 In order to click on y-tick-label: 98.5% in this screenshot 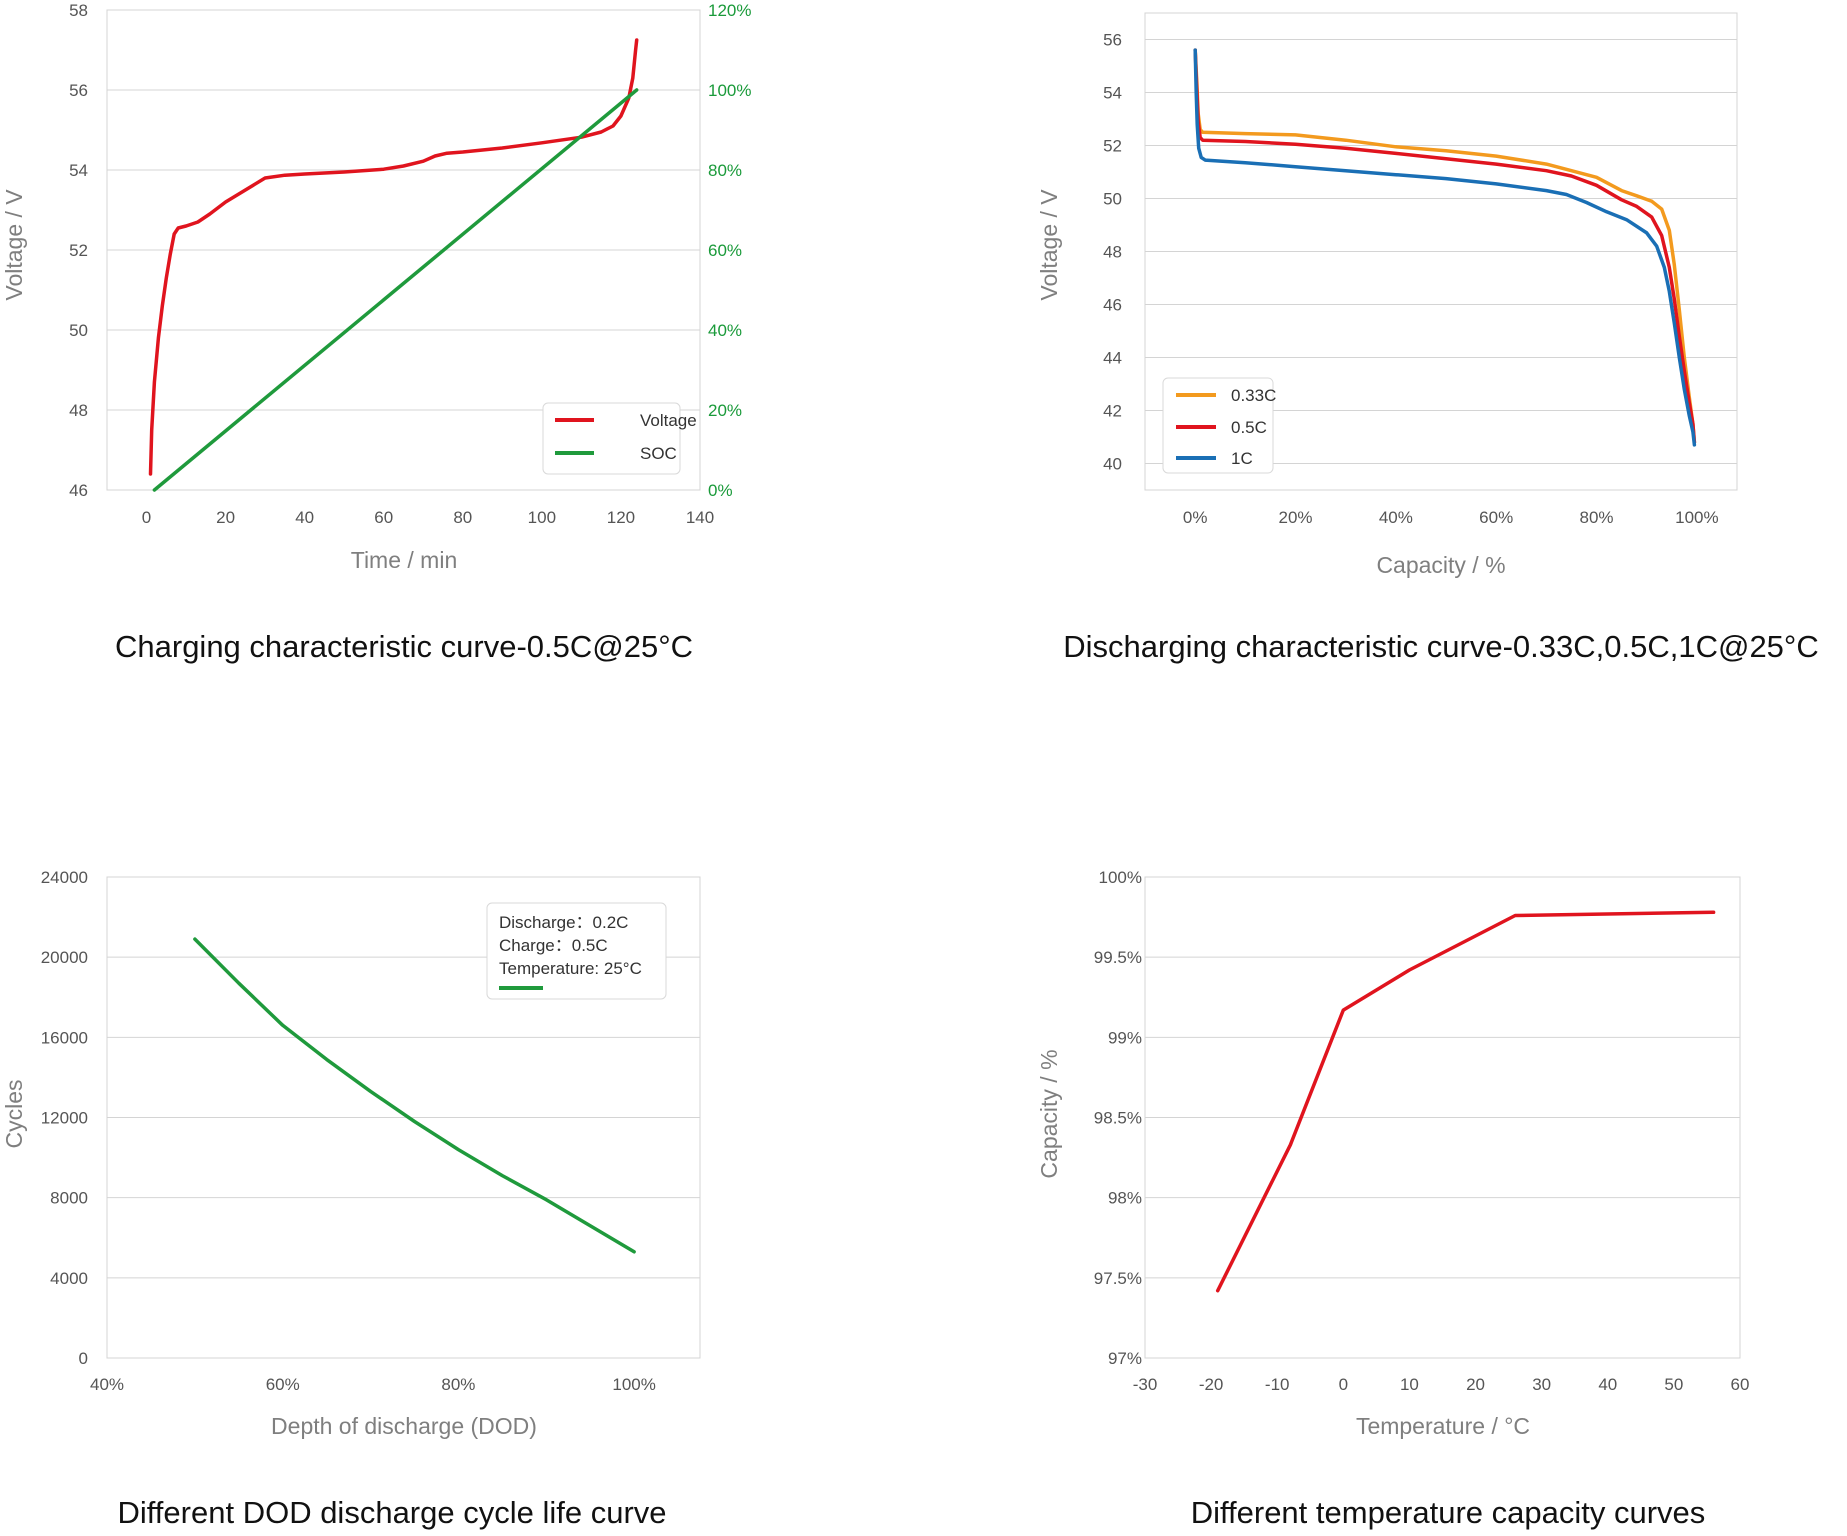, I will do `click(1118, 1118)`.